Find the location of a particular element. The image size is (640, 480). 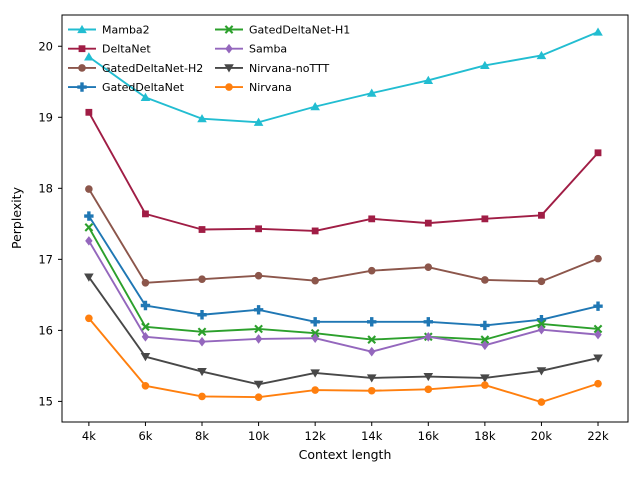

y-tick-label: 19 is located at coordinates (45, 117).